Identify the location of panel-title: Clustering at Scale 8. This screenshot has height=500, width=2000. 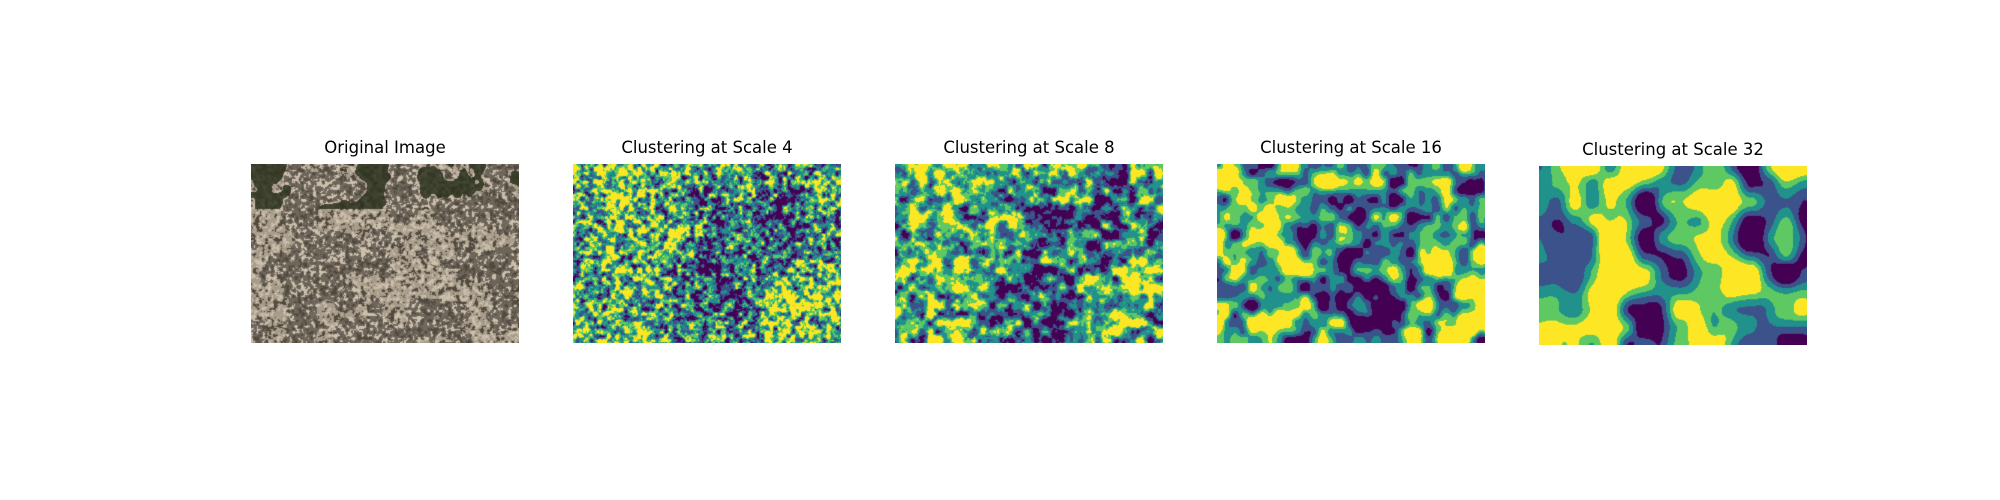
(1029, 147).